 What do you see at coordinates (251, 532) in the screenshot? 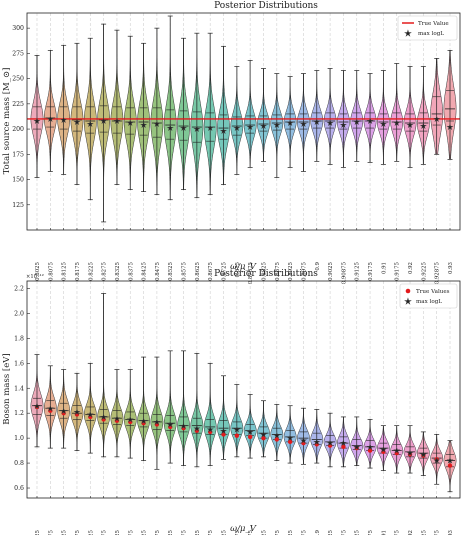
I see `x-tick-label: 0.87875` at bounding box center [251, 532].